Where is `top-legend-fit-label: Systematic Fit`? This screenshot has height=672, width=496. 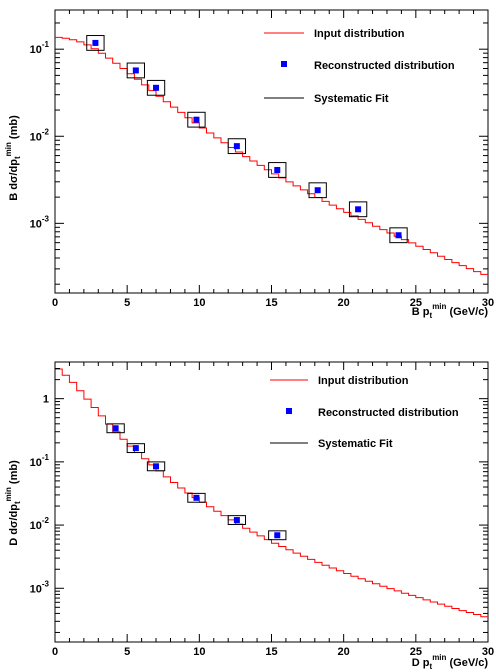
top-legend-fit-label: Systematic Fit is located at coordinates (351, 99).